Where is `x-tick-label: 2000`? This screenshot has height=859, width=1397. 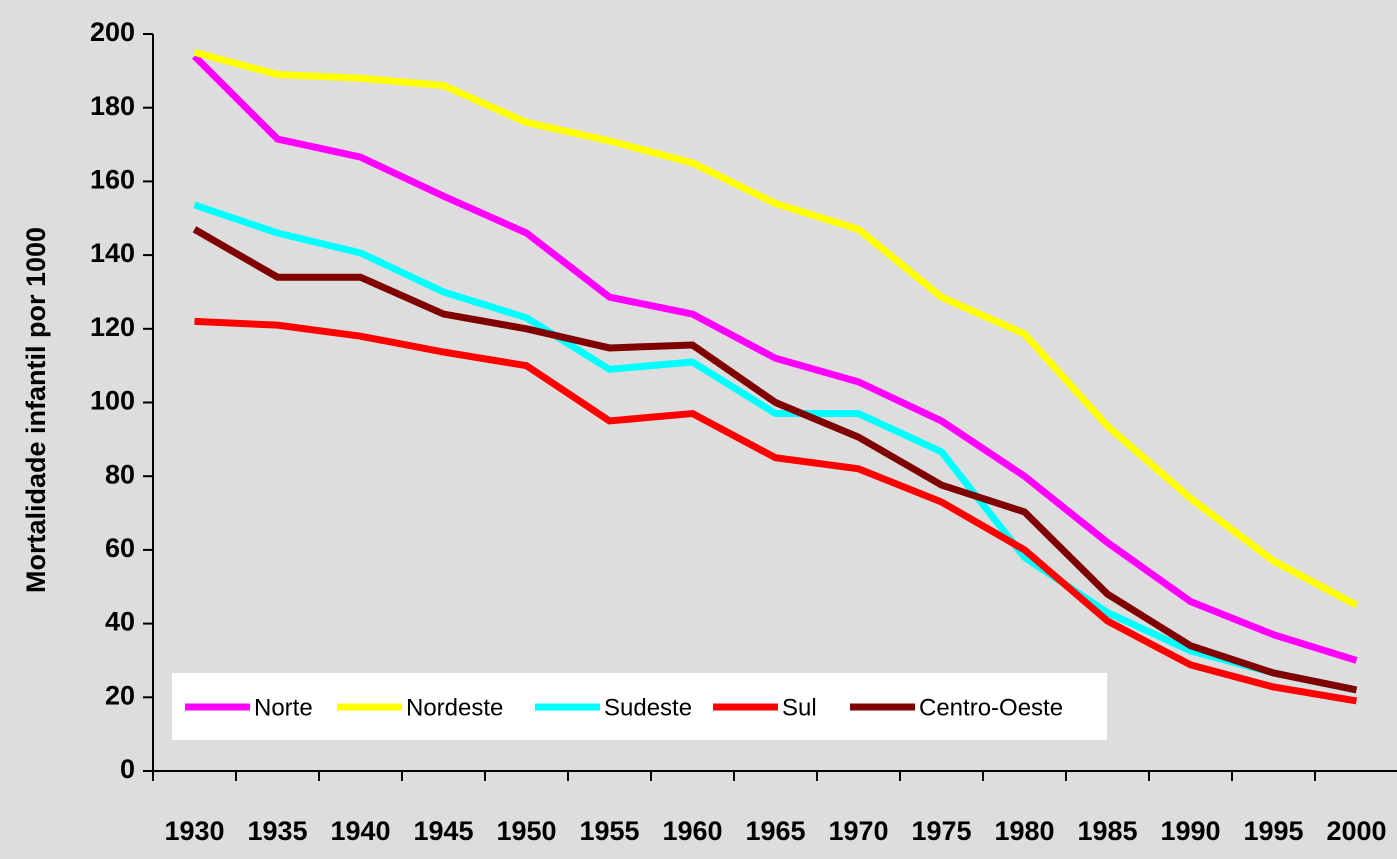
x-tick-label: 2000 is located at coordinates (1356, 831).